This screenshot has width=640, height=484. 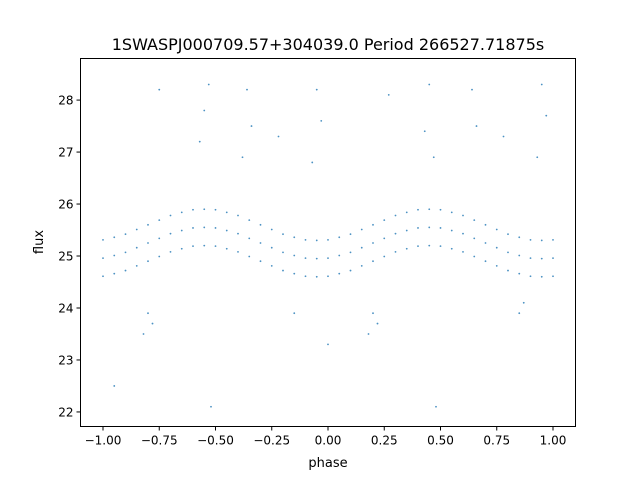 I want to click on x-tick-label: 0.25, so click(x=384, y=441).